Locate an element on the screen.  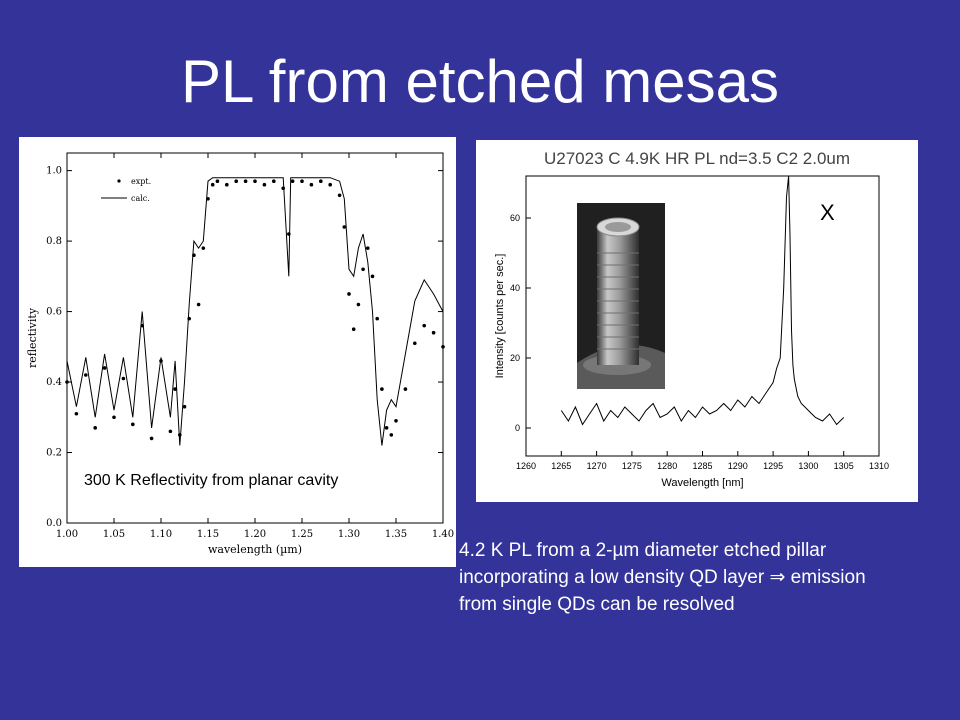
y-tick-label: 0.6 is located at coordinates (54, 312).